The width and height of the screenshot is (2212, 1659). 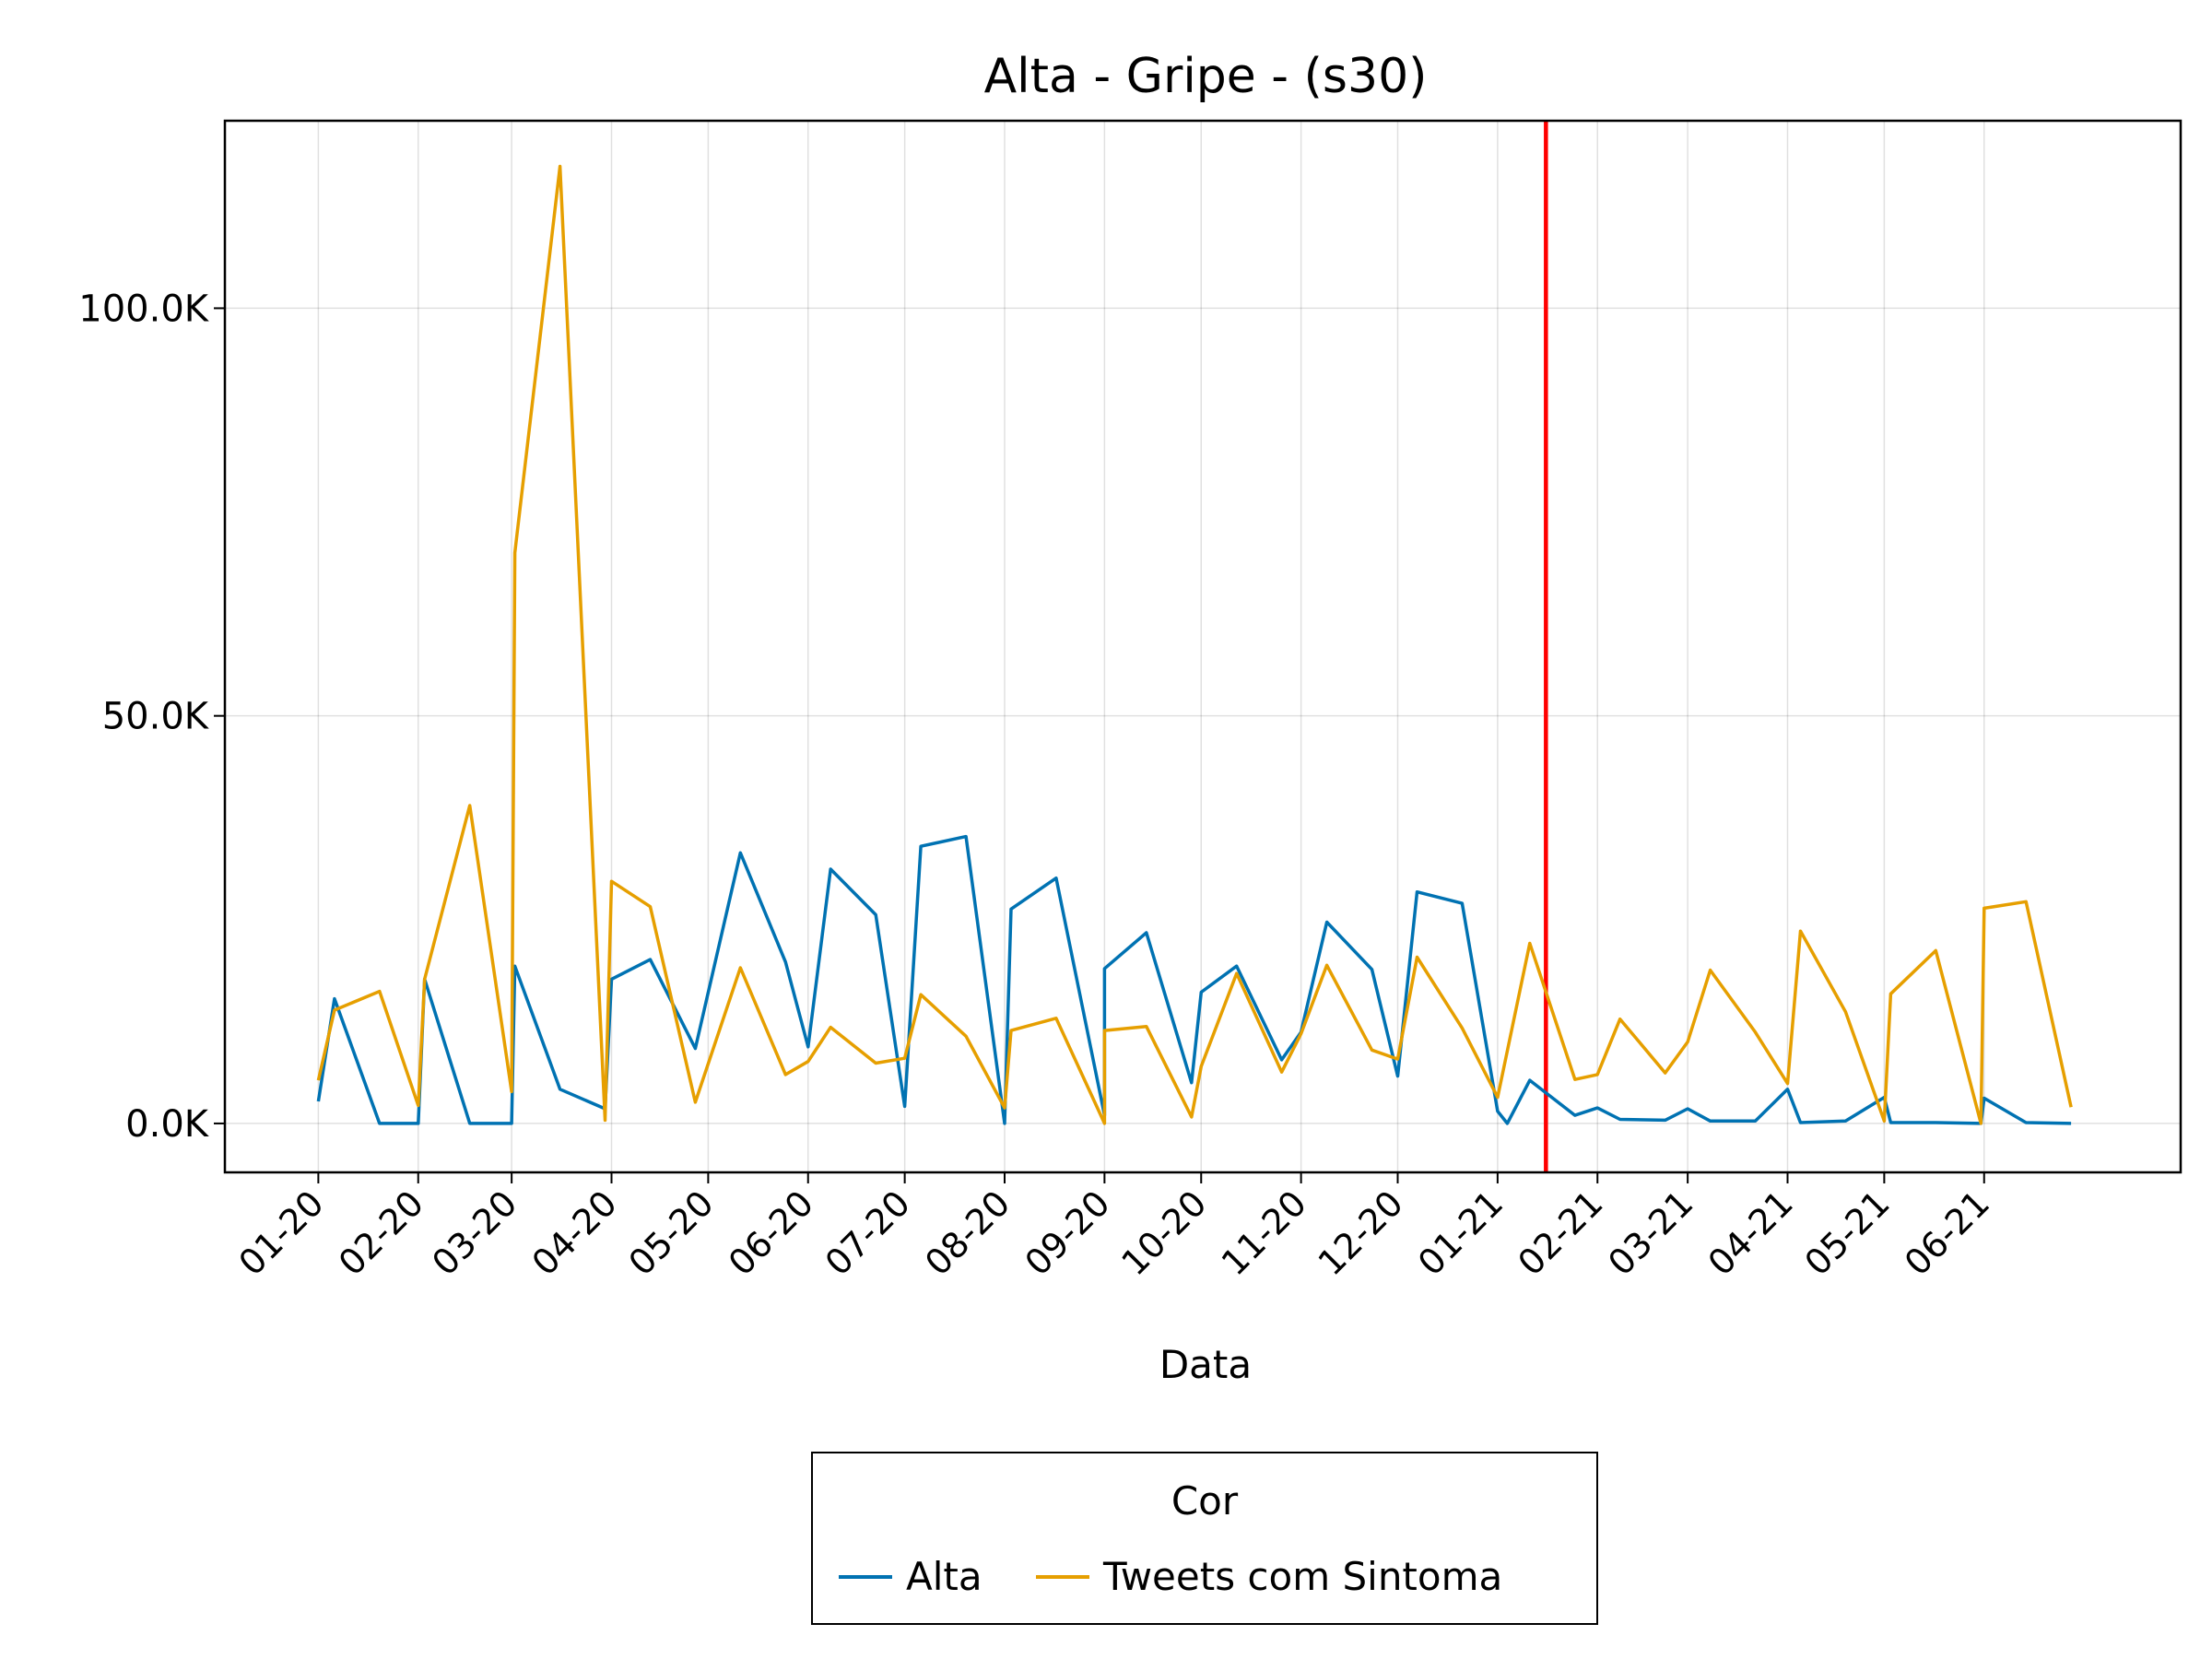 I want to click on x-tick-label-02-20: 02-20, so click(x=381, y=1232).